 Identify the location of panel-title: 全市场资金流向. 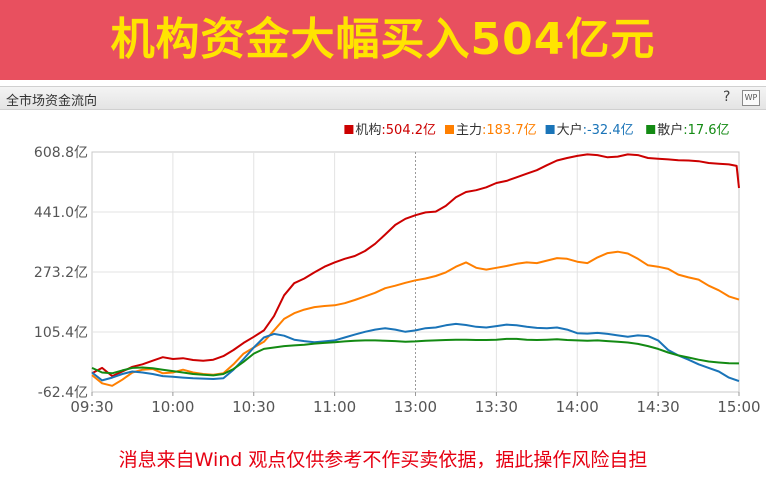
(52, 101).